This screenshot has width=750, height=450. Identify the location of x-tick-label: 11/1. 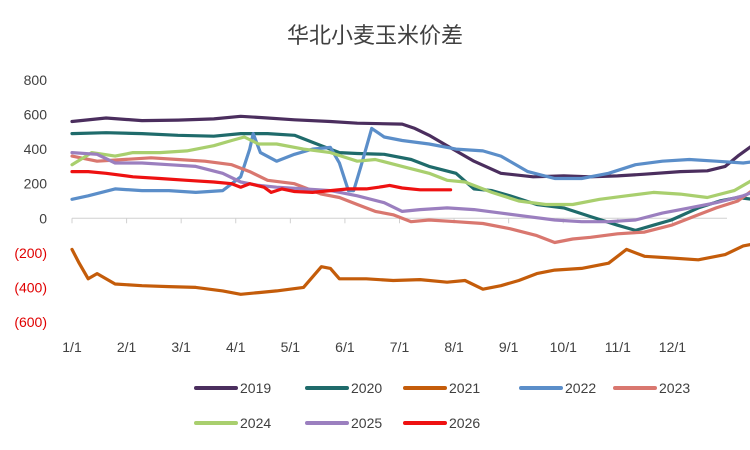
(618, 347).